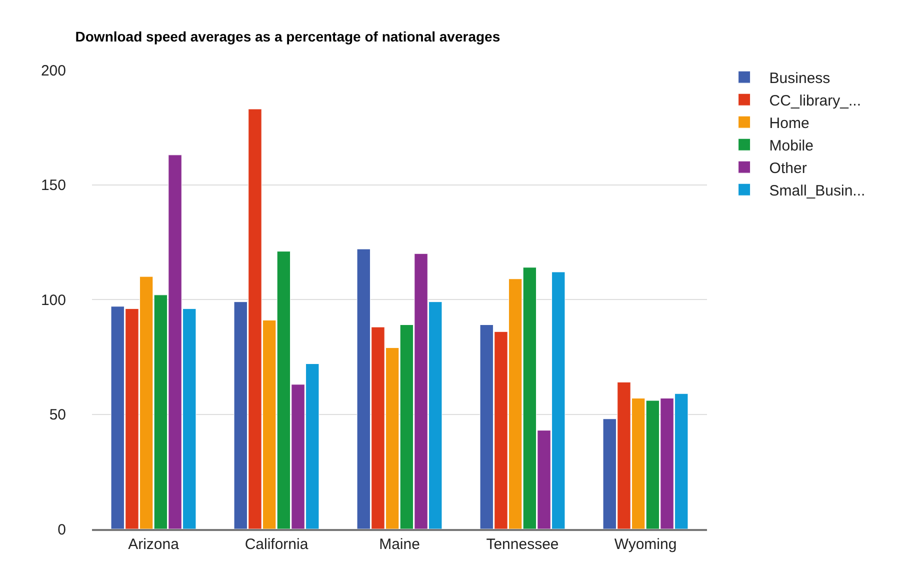 Image resolution: width=907 pixels, height=574 pixels. Describe the element at coordinates (276, 544) in the screenshot. I see `x-tick-label: California` at that location.